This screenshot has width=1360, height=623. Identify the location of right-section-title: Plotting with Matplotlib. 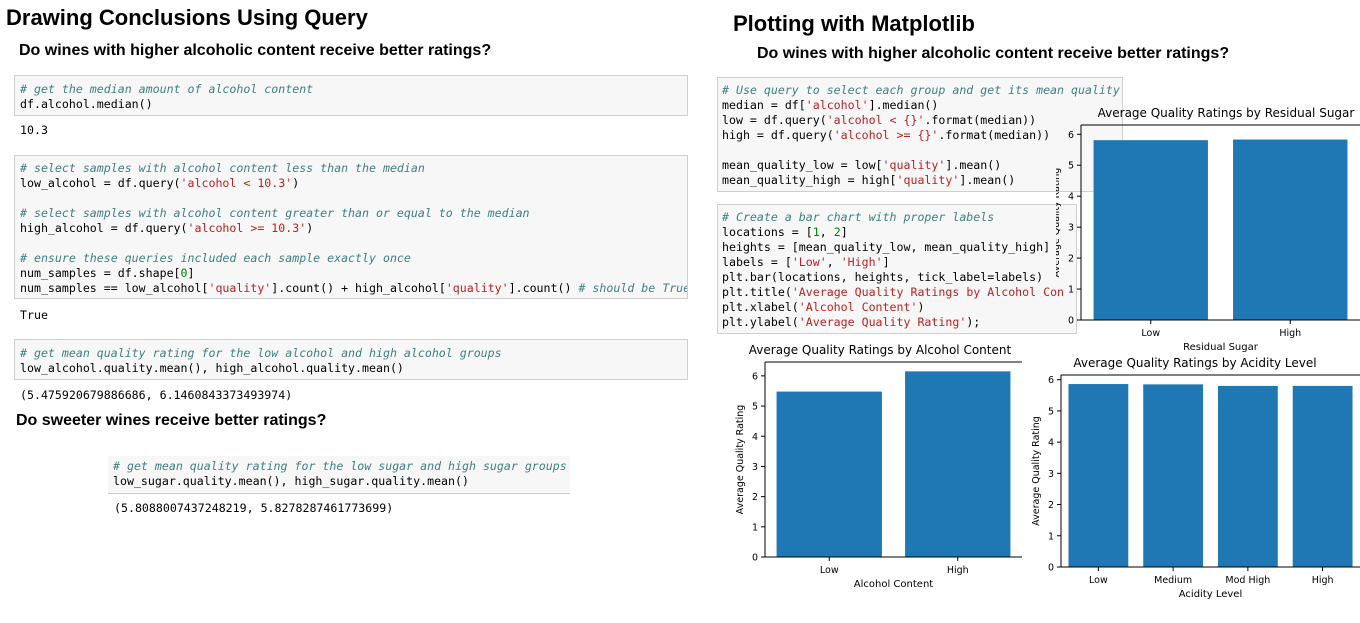
(854, 23).